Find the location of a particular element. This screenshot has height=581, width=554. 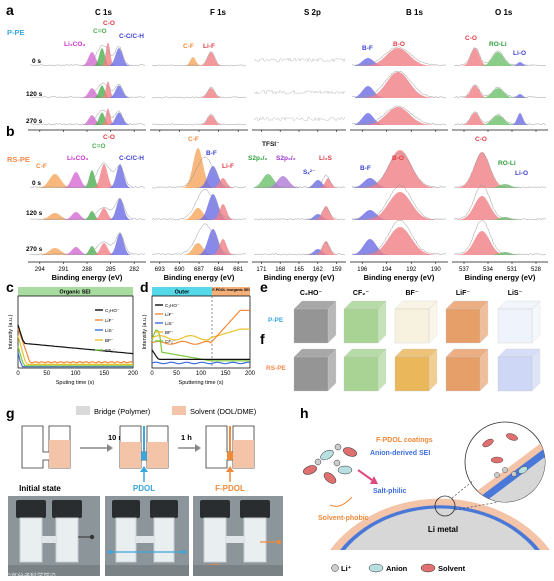

species-label-1: CF₂⁻ is located at coordinates (361, 293).